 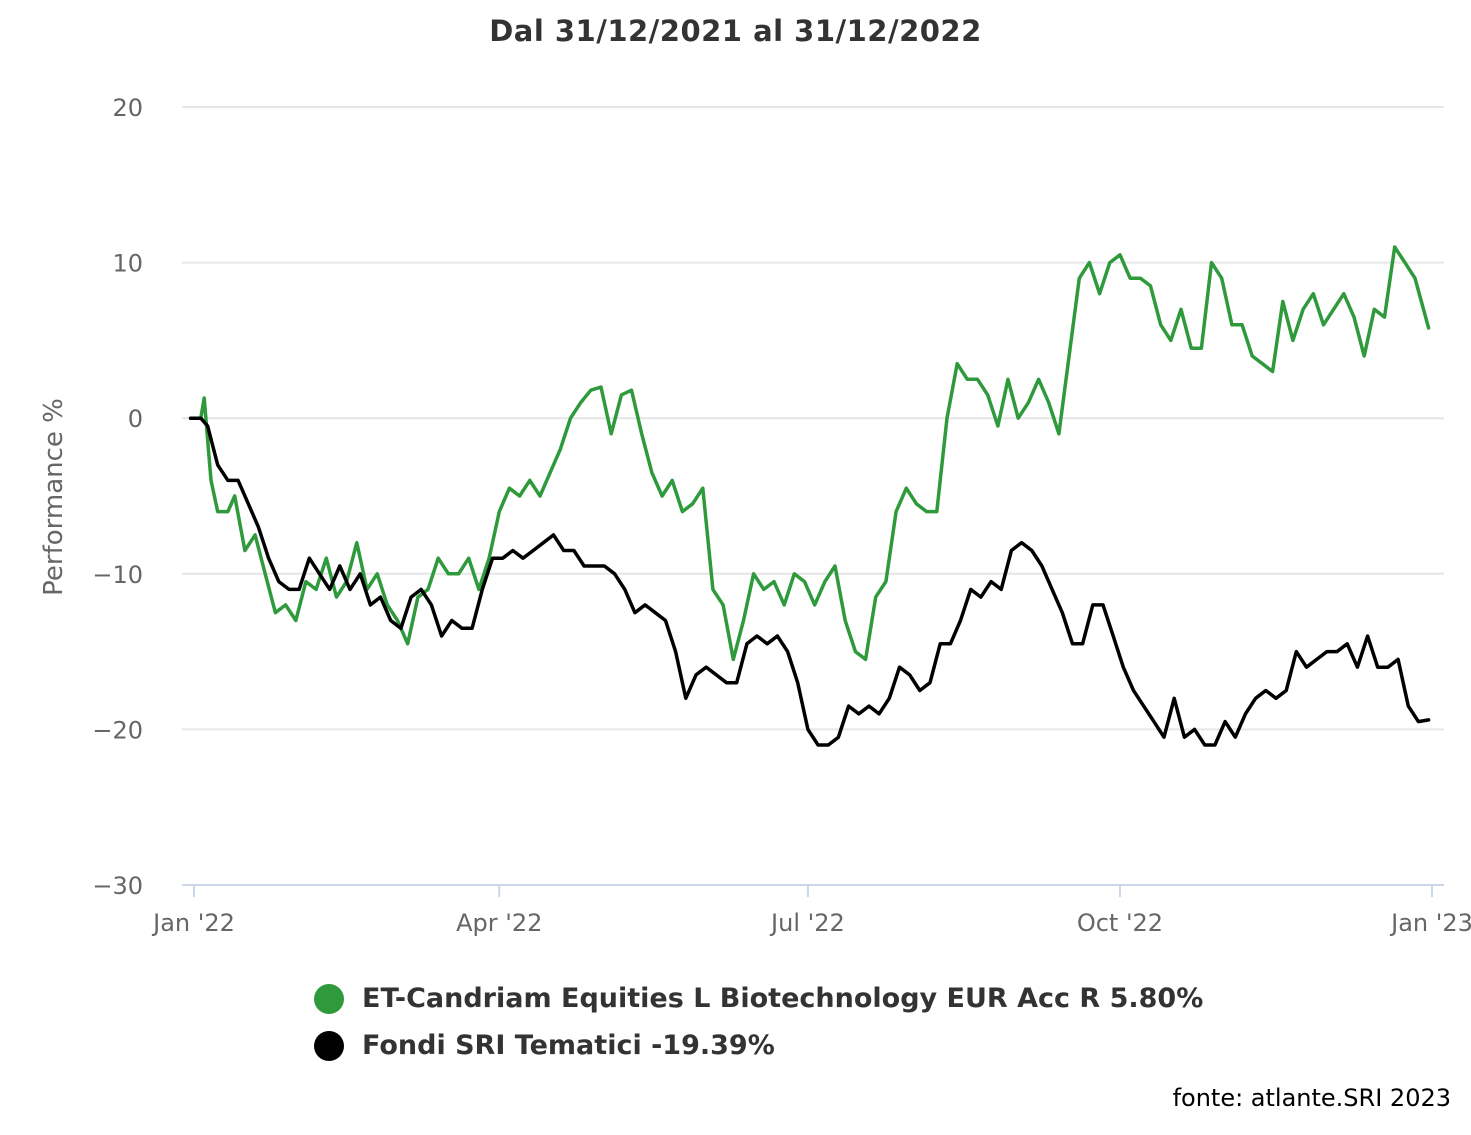 I want to click on y-axis-title: Performance %, so click(x=54, y=497).